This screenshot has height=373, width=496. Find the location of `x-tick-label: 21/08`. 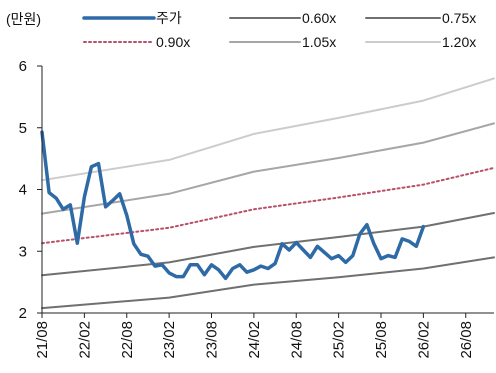

x-tick-label: 21/08 is located at coordinates (42, 340).